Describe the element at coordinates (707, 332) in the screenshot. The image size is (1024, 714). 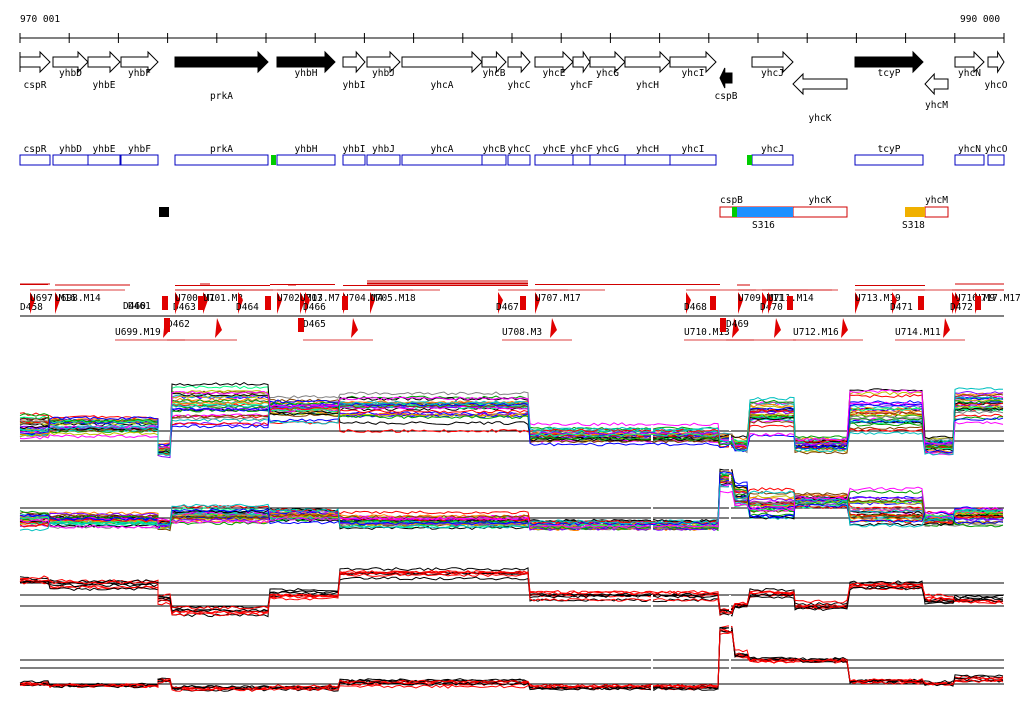
I see `segment-label-U710.M13: U710.M13` at that location.